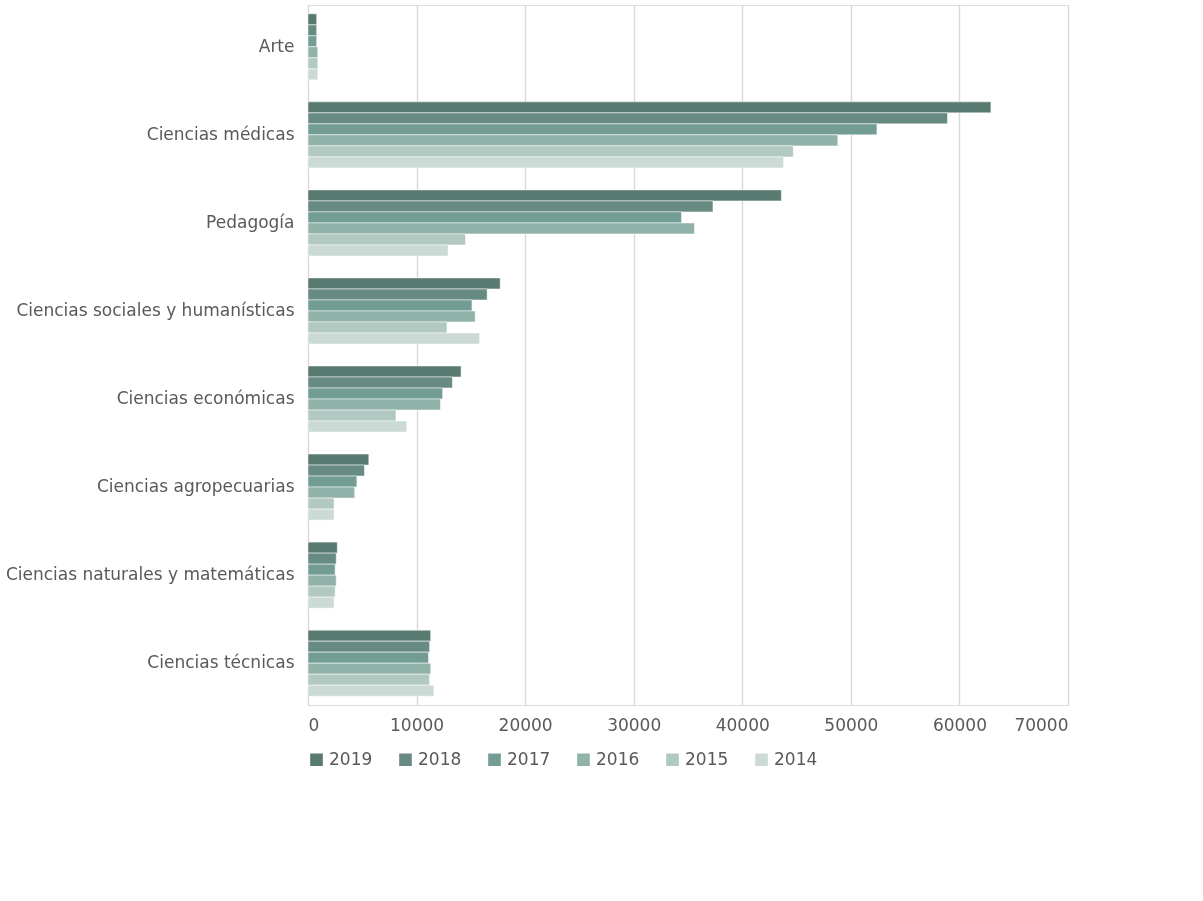  Describe the element at coordinates (155, 309) in the screenshot. I see `y-tick-label: Ciencias sociales y humanísticas` at that location.